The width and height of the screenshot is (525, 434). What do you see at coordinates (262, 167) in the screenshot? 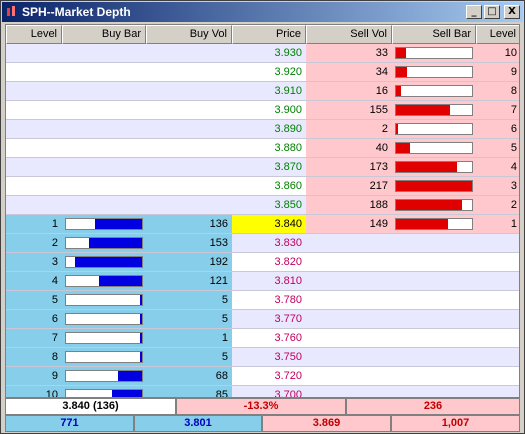
I see `ask-row: 3.870 173 4` at bounding box center [262, 167].